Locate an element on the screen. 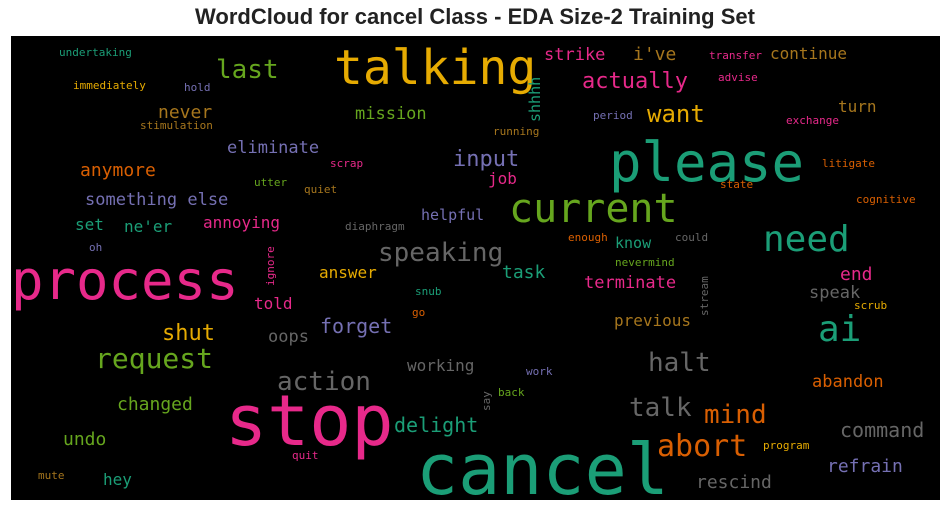 The image size is (950, 511). word-forget: forget is located at coordinates (356, 326).